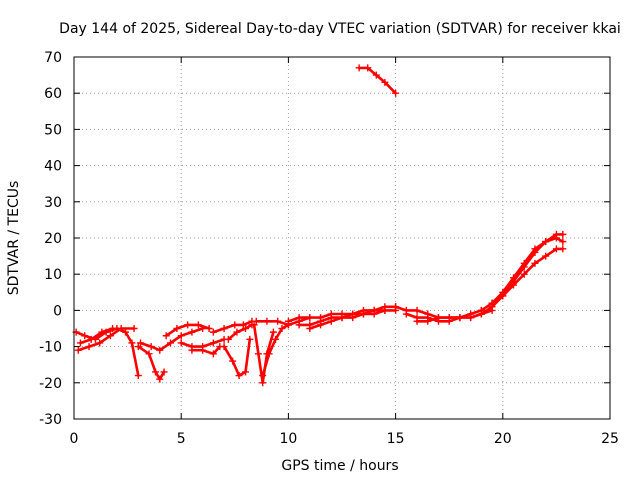 The height and width of the screenshot is (480, 640). Describe the element at coordinates (53, 58) in the screenshot. I see `y-tick-label: 70` at that location.